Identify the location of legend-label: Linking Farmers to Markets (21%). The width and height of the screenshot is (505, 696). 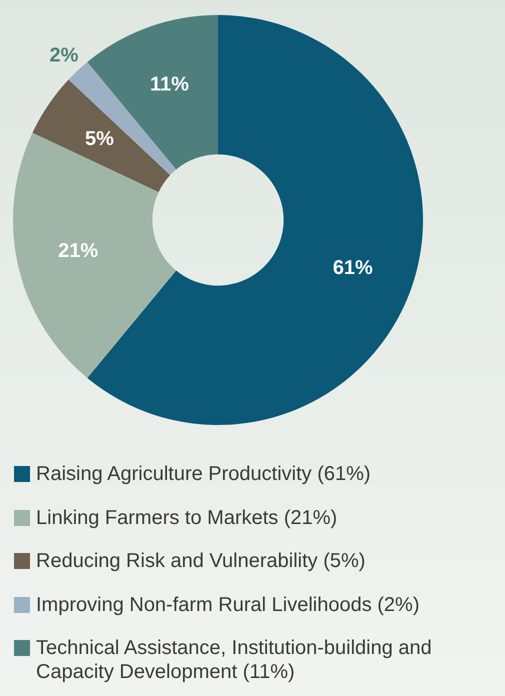
(187, 518).